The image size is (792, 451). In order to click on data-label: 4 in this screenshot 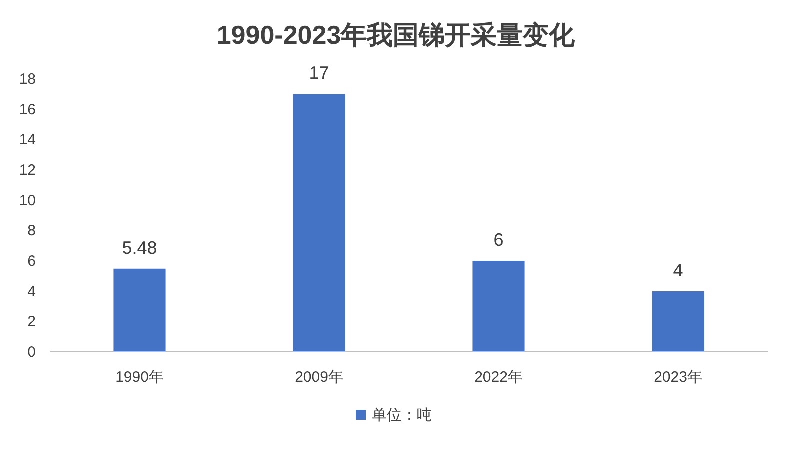, I will do `click(678, 270)`.